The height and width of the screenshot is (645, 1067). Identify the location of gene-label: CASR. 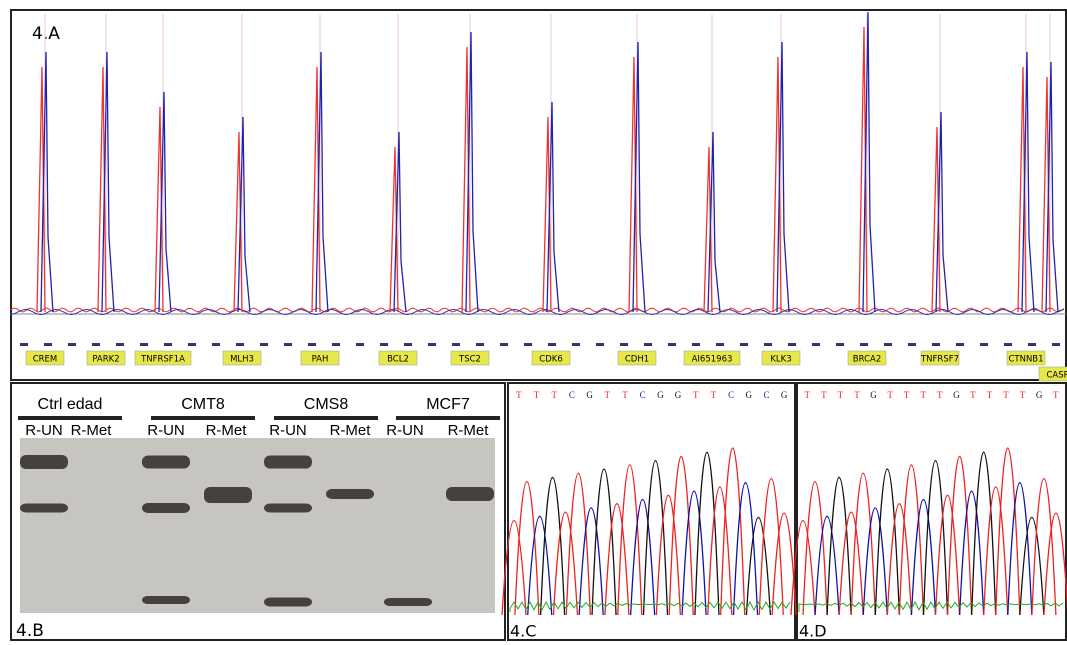
(1056, 376).